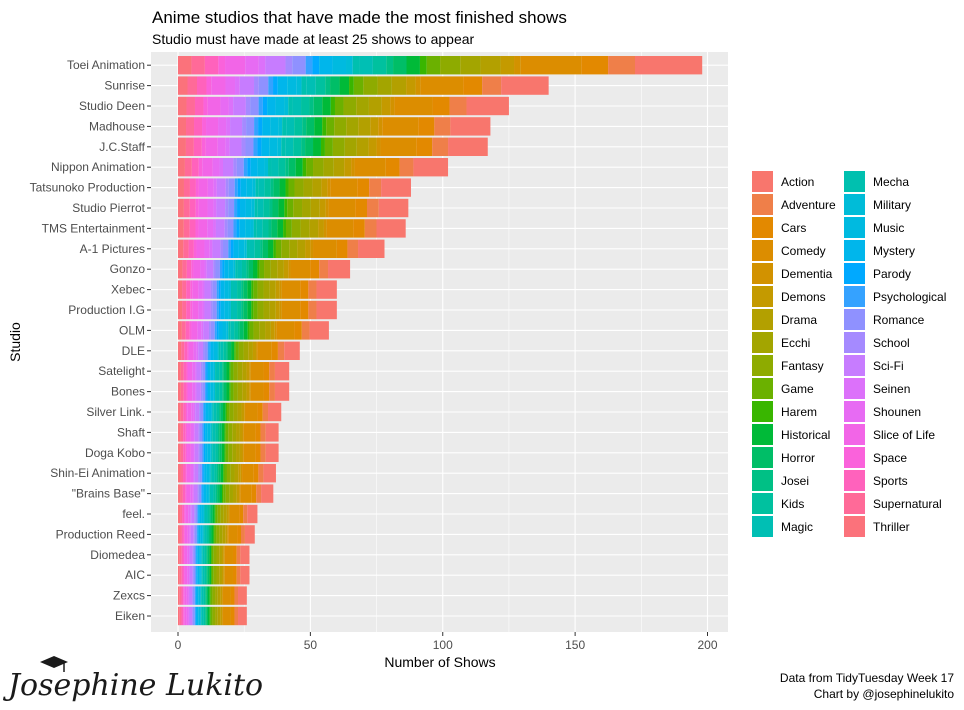  I want to click on legend-label: Harem, so click(799, 412).